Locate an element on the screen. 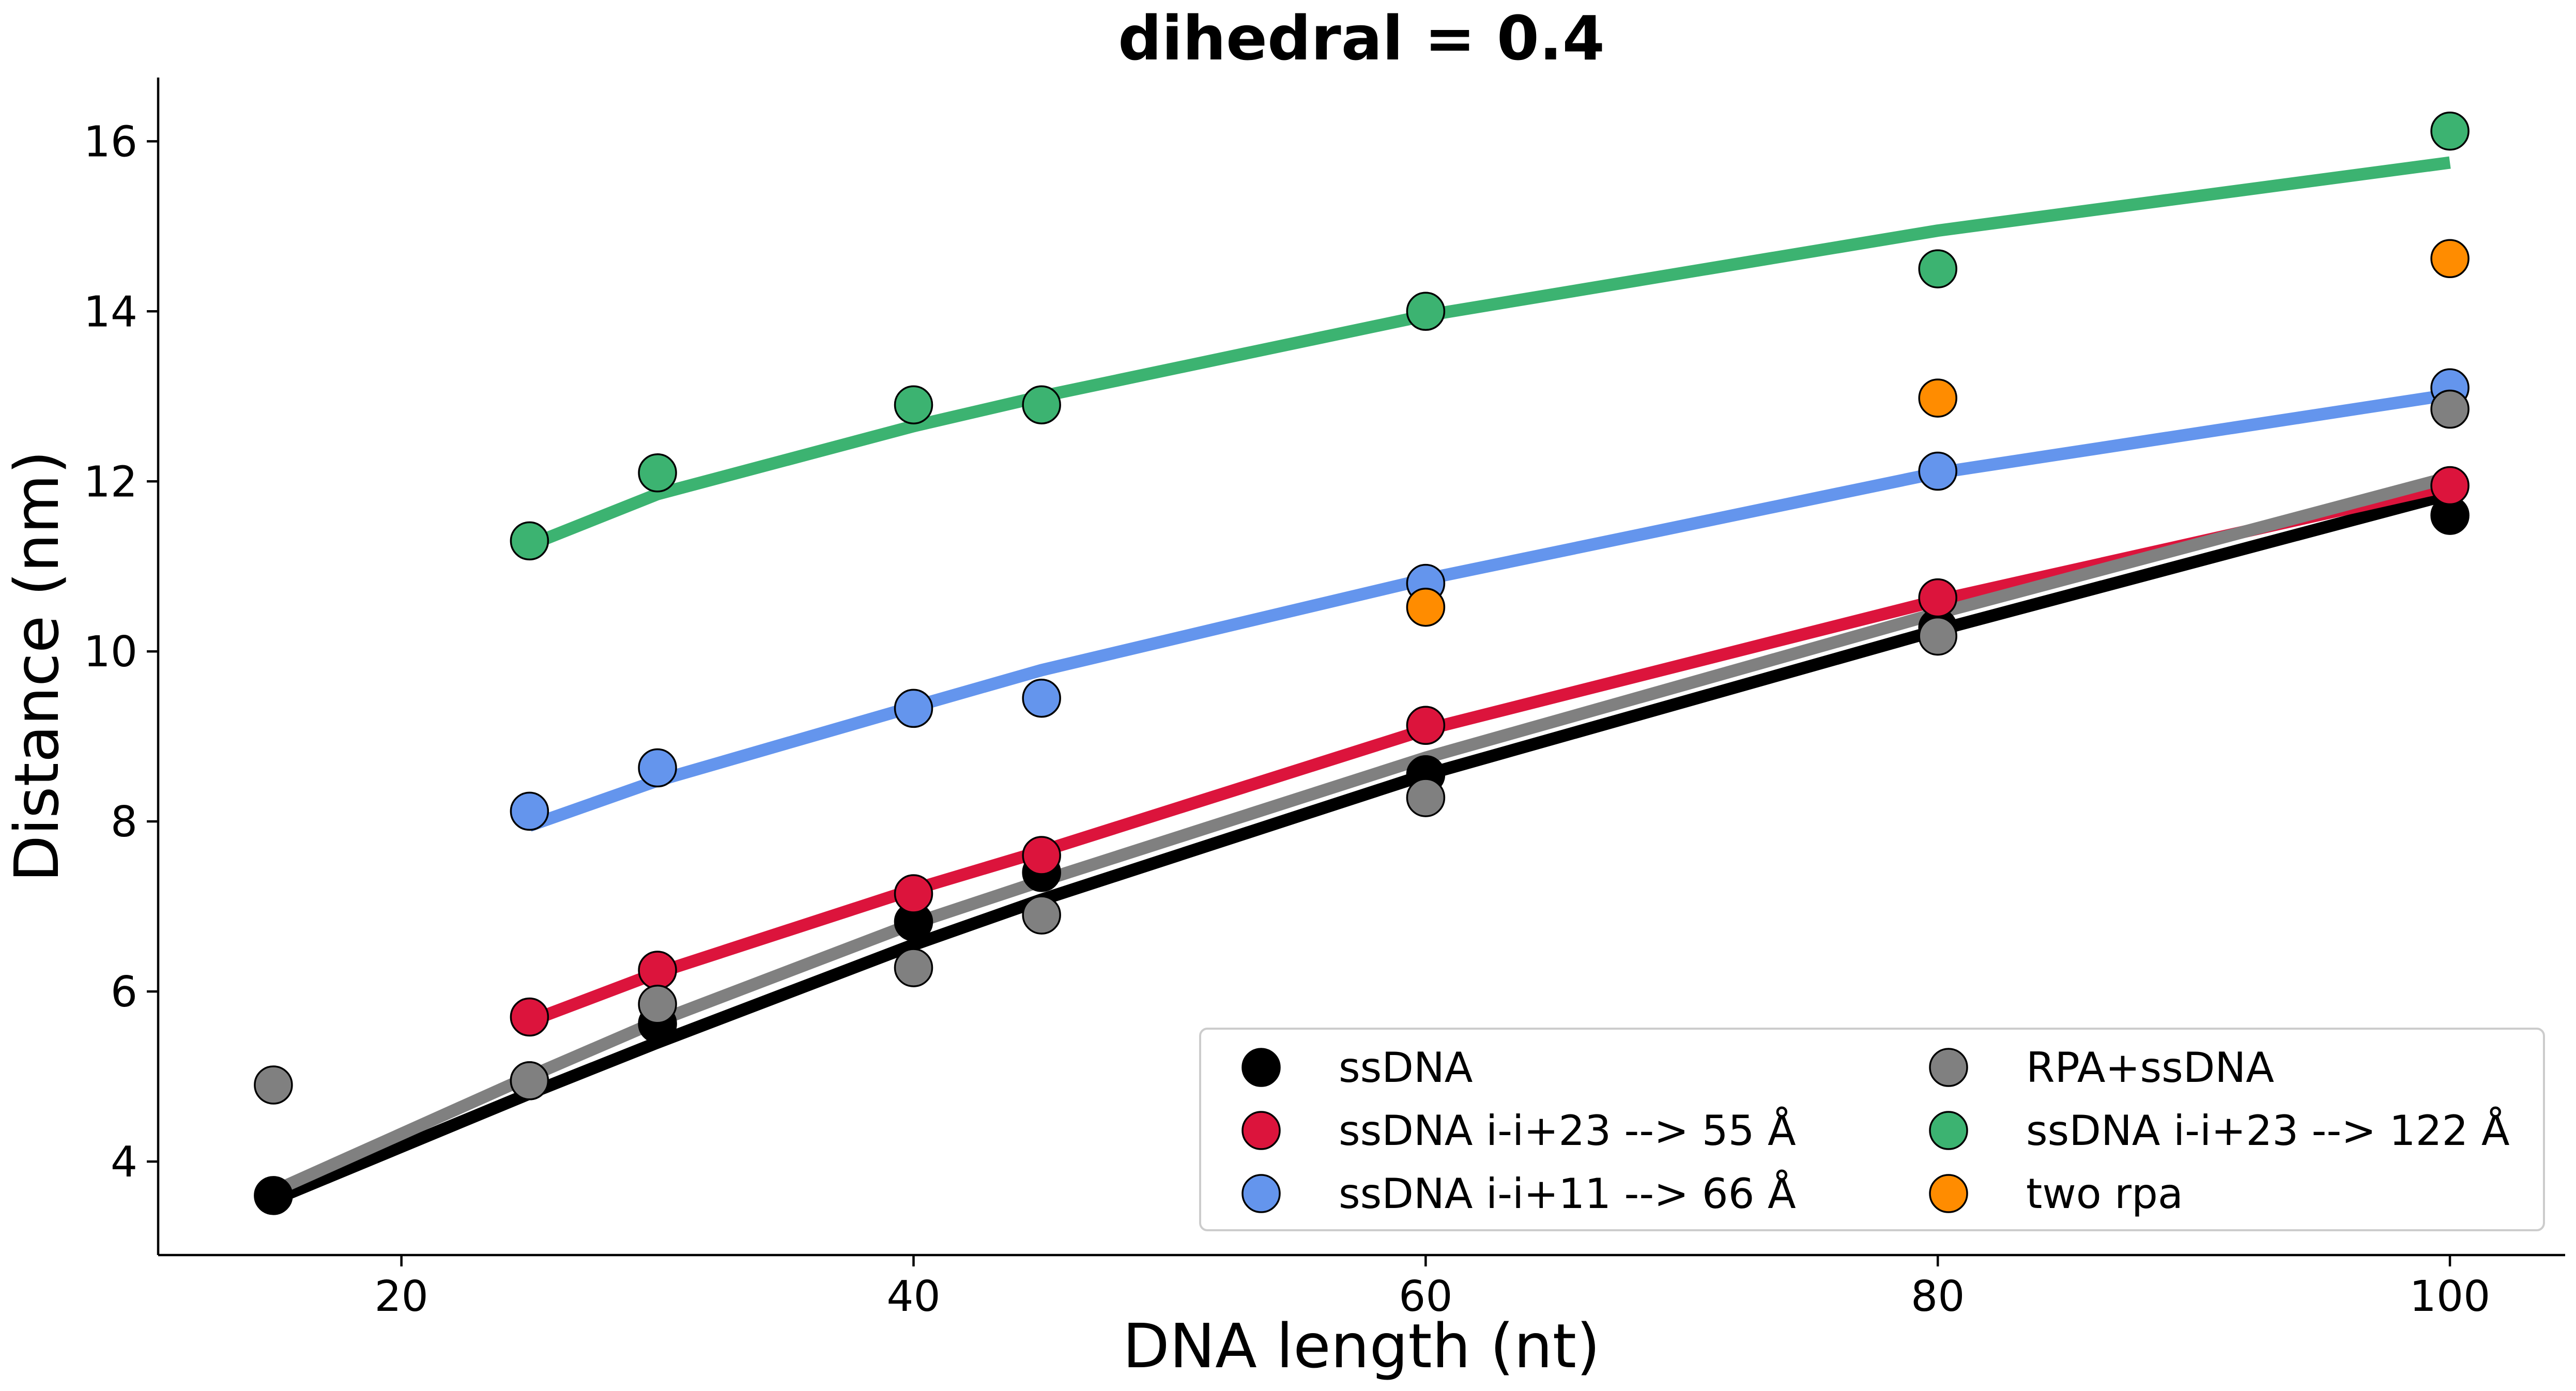  y-tick-label: 8 is located at coordinates (124, 822).